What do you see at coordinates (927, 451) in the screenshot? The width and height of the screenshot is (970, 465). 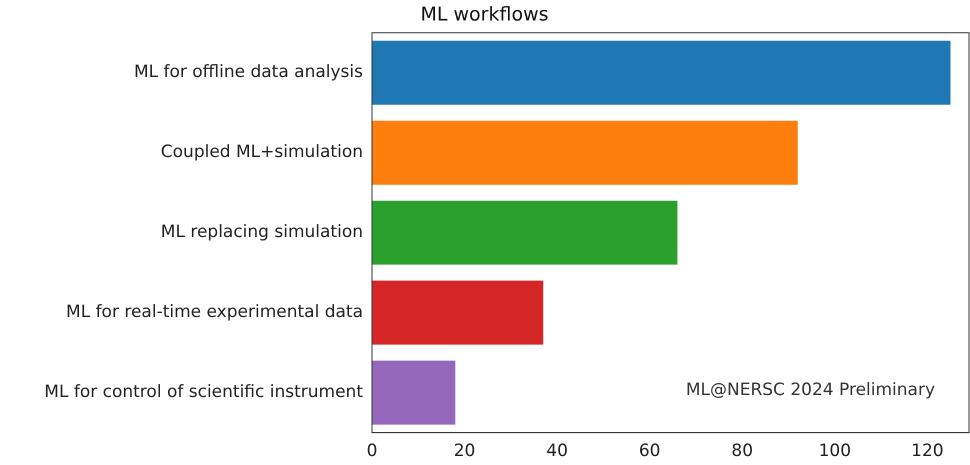 I see `x-tick-label: 120` at bounding box center [927, 451].